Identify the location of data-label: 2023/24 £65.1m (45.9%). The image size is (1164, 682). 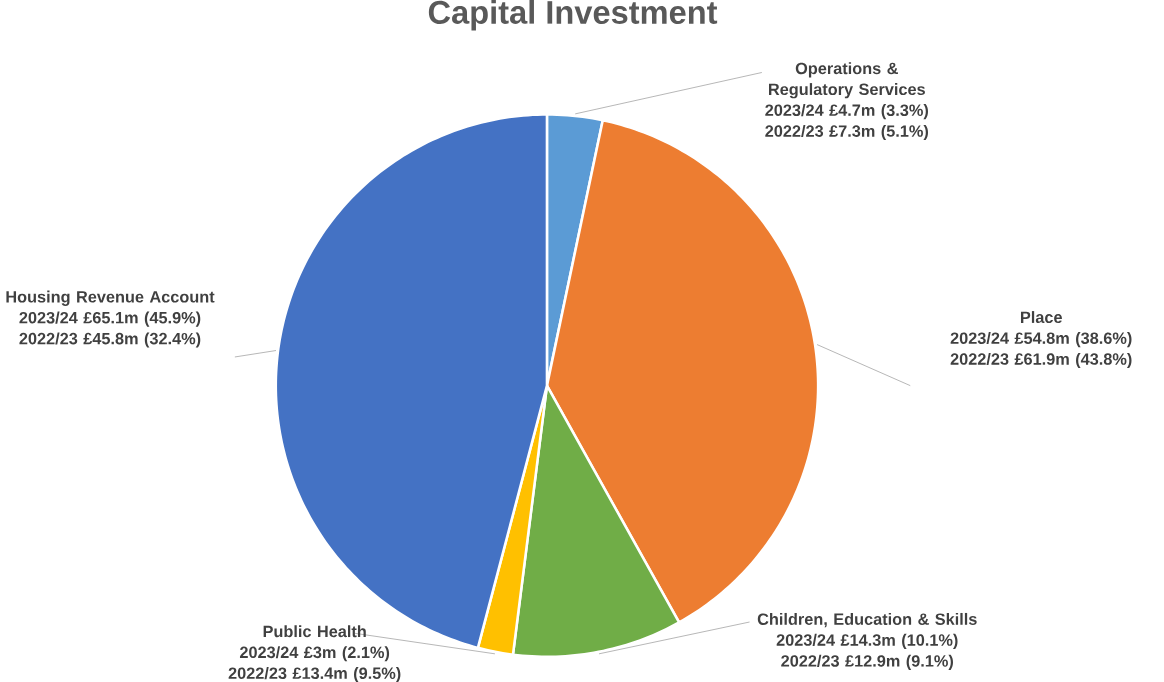
(110, 319).